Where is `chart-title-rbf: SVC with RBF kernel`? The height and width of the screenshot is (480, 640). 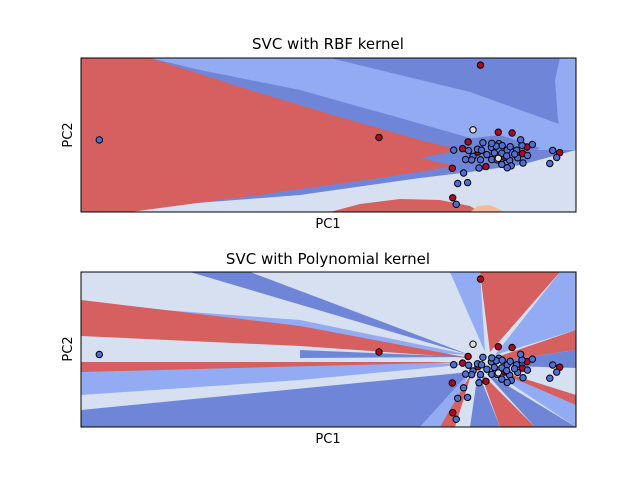
chart-title-rbf: SVC with RBF kernel is located at coordinates (328, 44).